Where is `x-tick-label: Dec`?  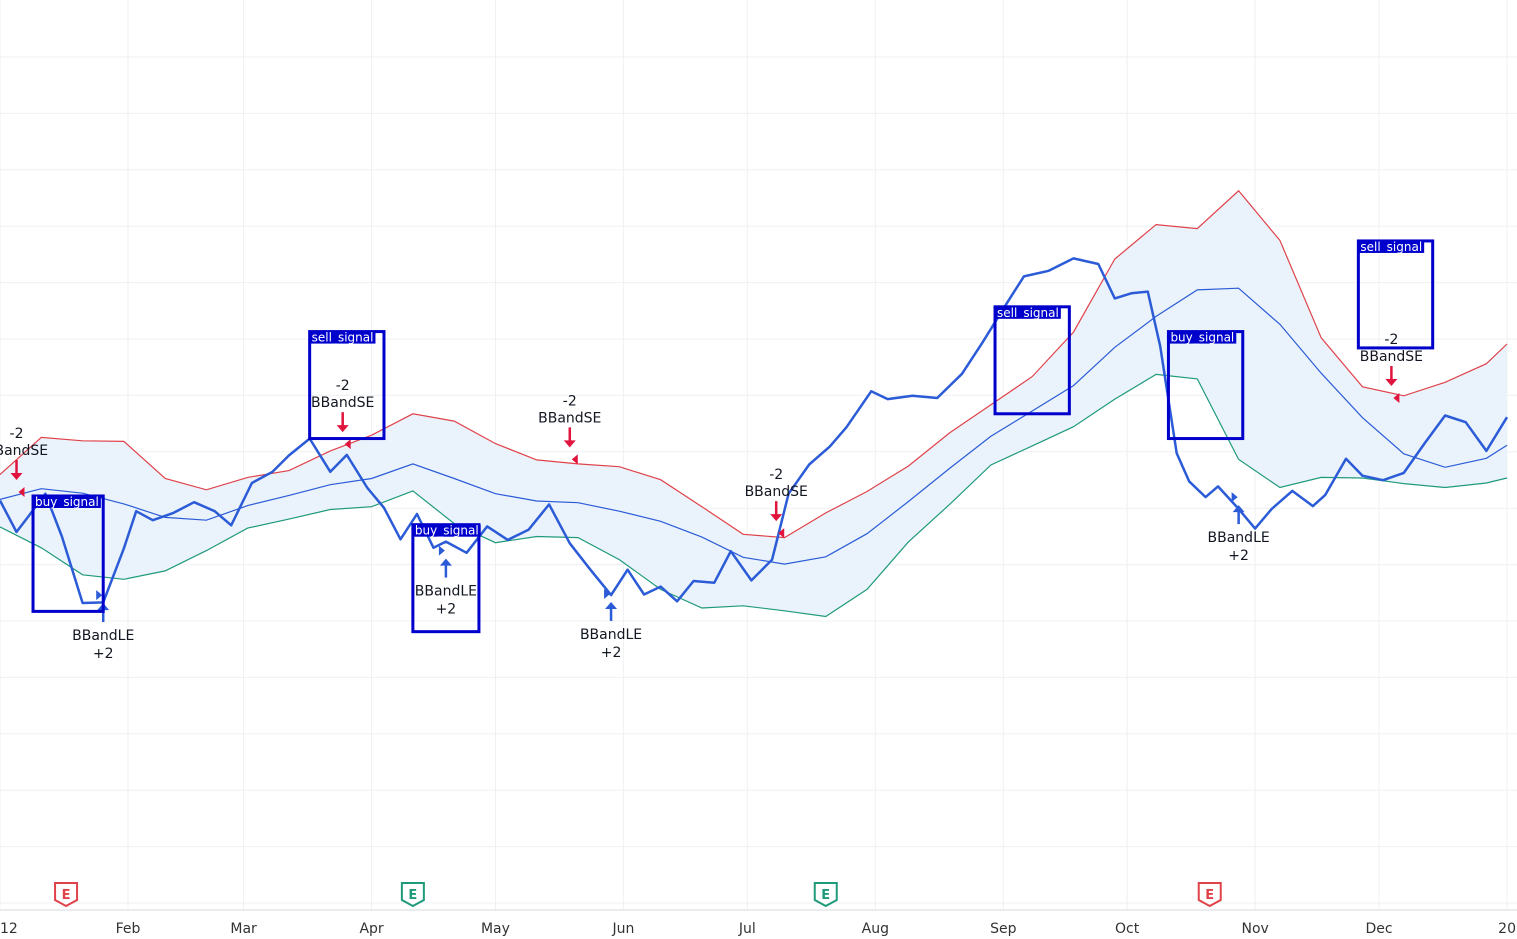 x-tick-label: Dec is located at coordinates (1378, 929).